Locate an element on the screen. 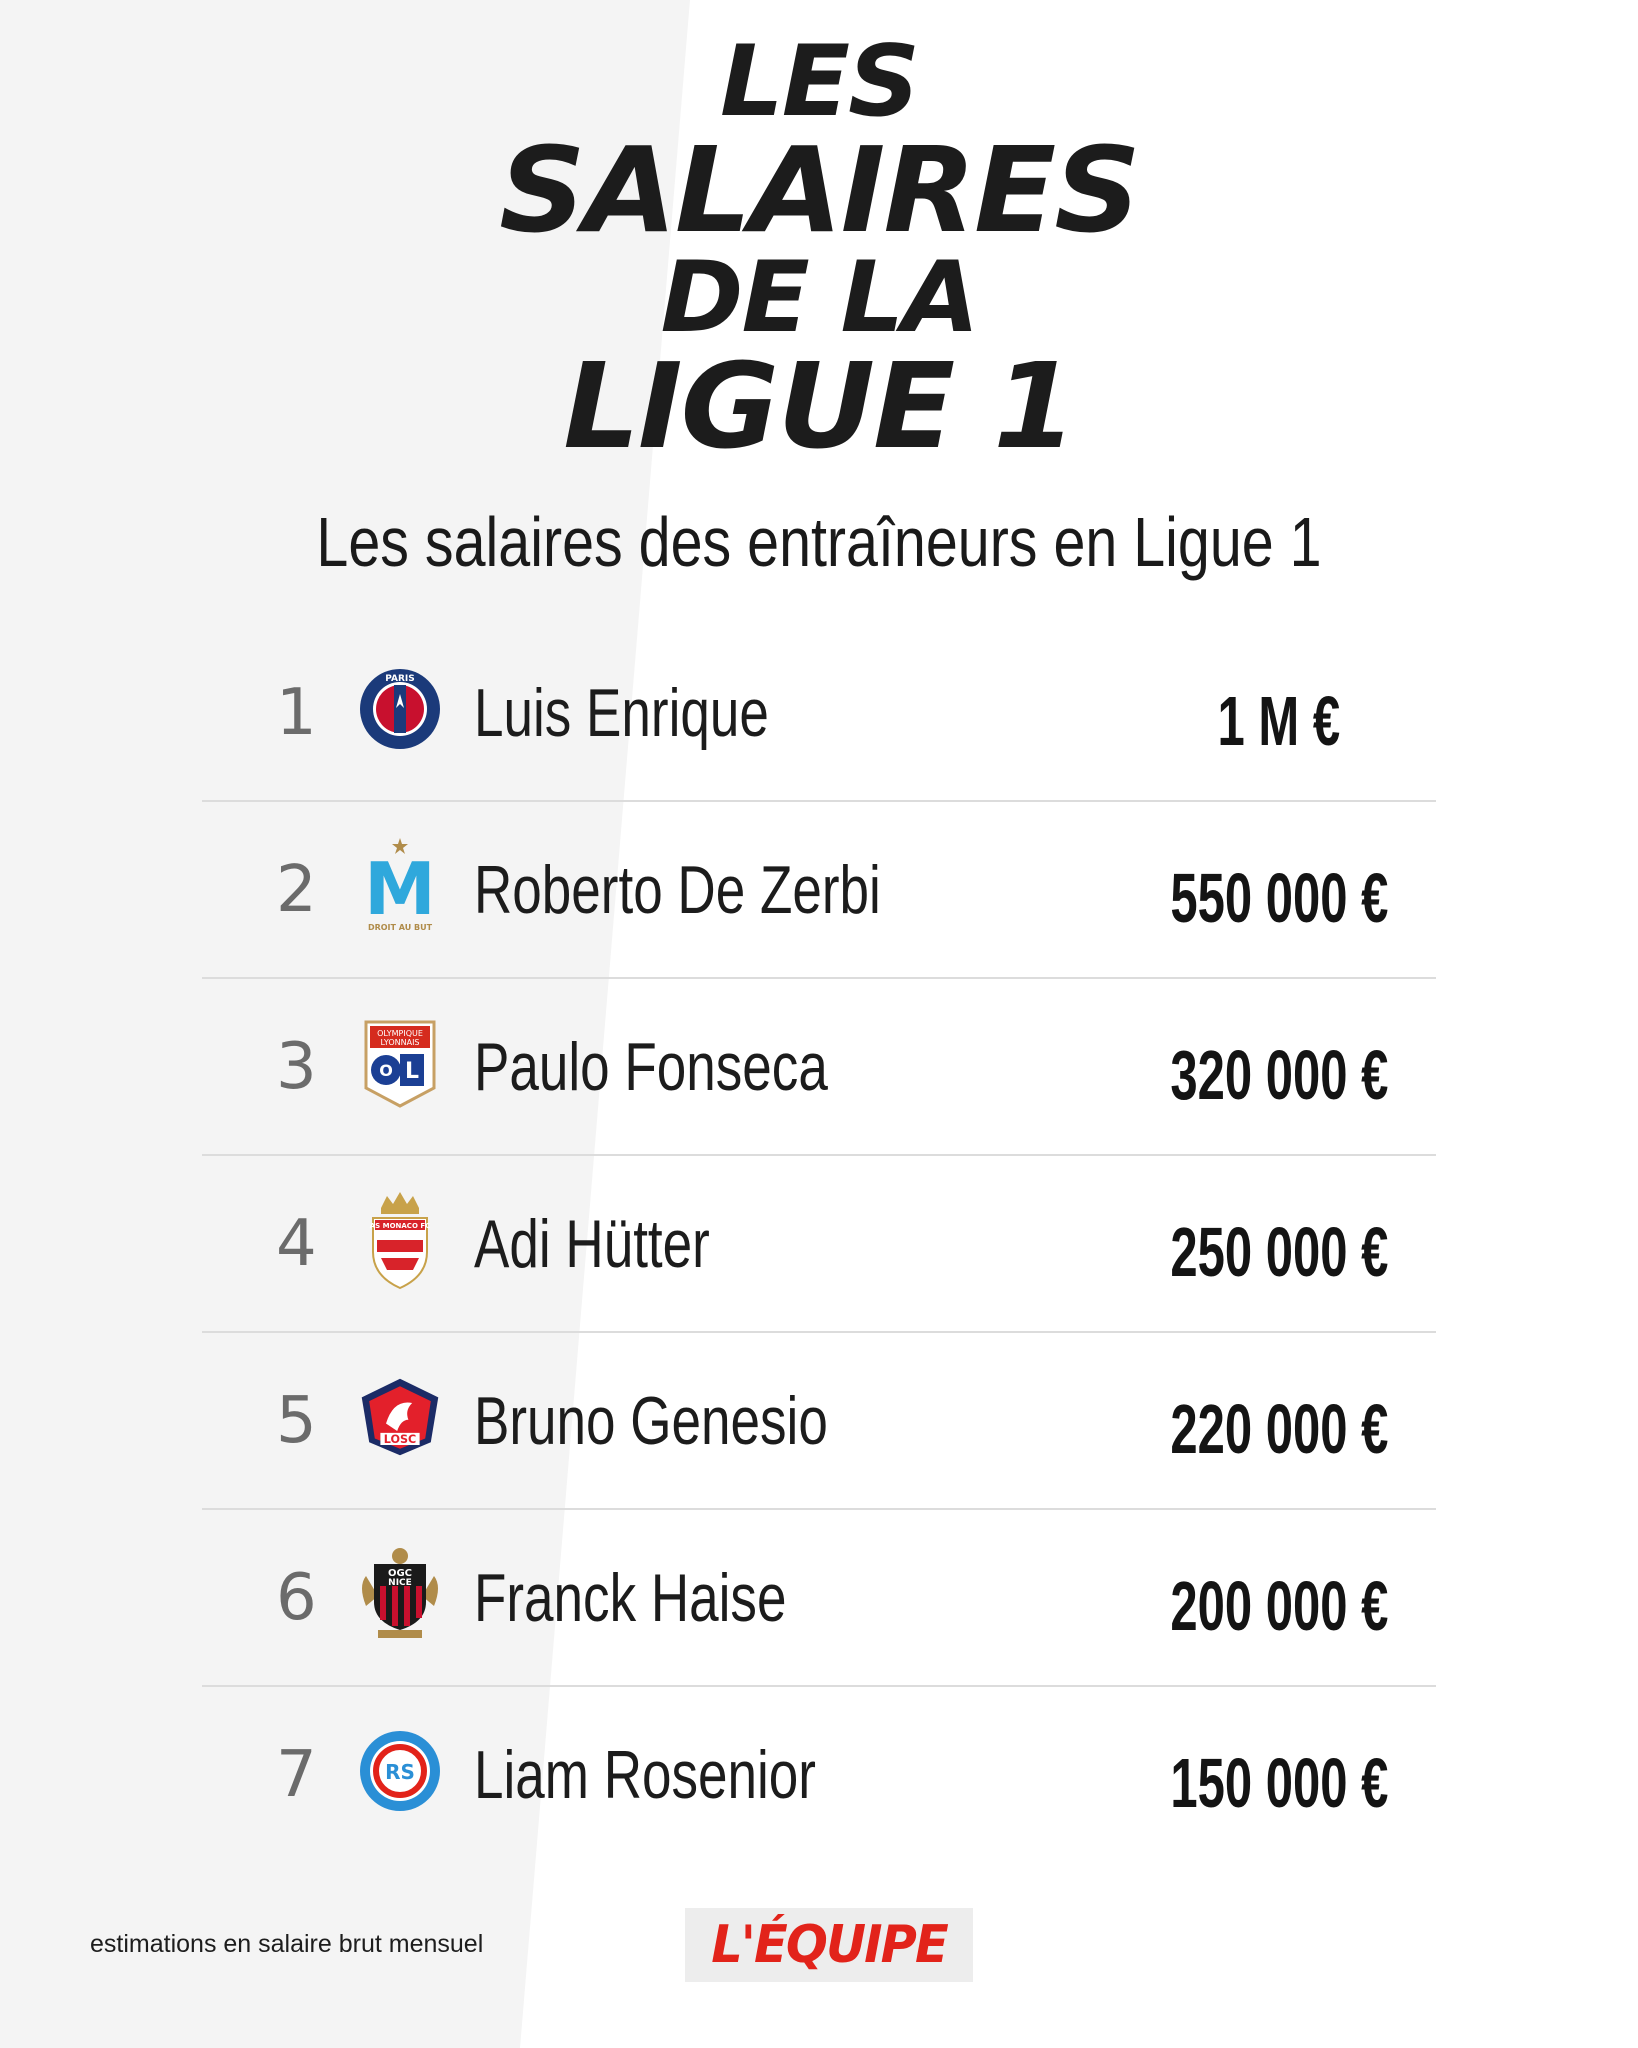 Image resolution: width=1638 pixels, height=2048 pixels. ranking-row-6: 6 OGC NICE Franck Haise 200 000 € is located at coordinates (819, 1598).